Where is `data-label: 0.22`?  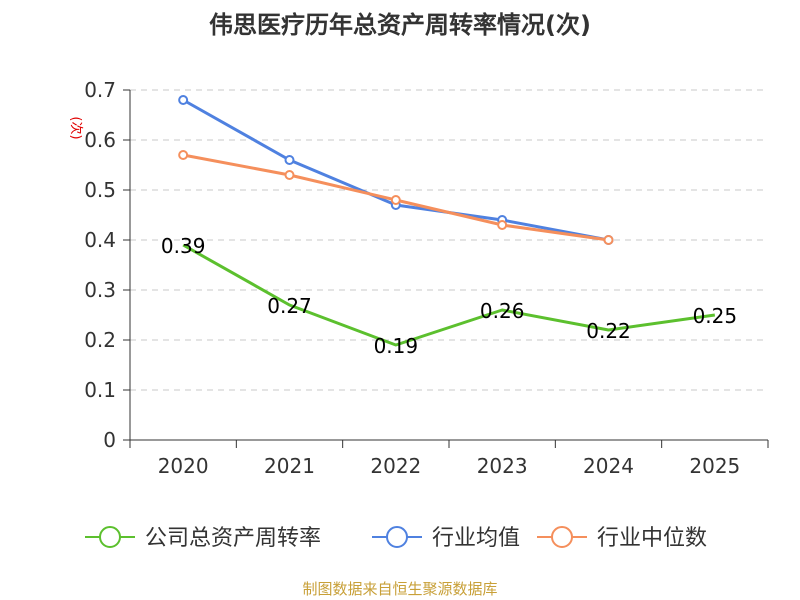
data-label: 0.22 is located at coordinates (608, 331).